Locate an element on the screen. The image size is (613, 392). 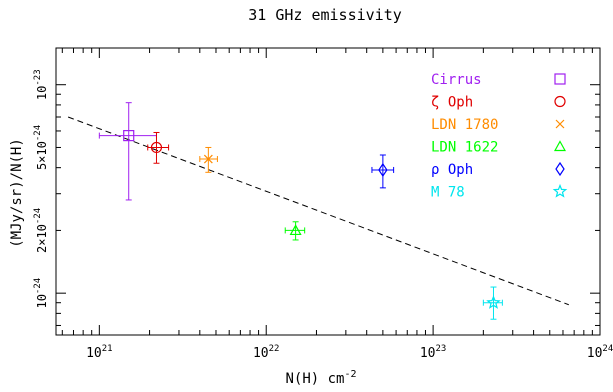
x-axis-label-text: N(H) cm is located at coordinates (314, 379).